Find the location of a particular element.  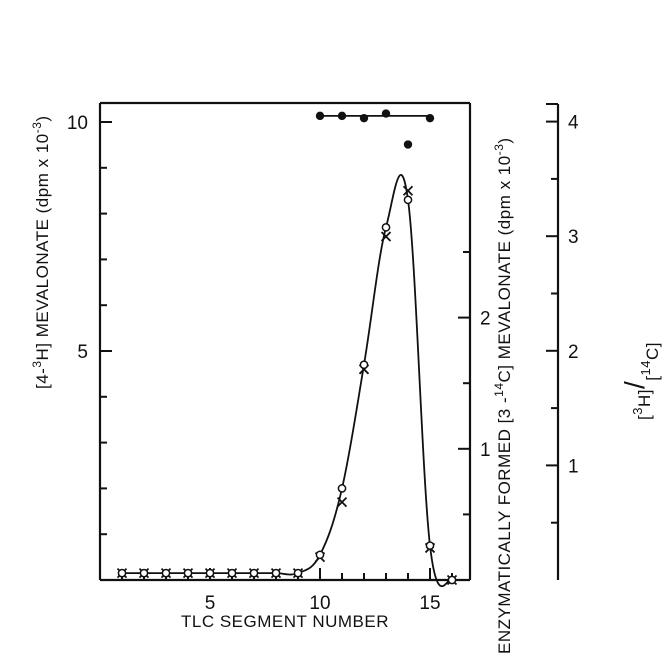

x-tick-label: 15 is located at coordinates (429, 603).